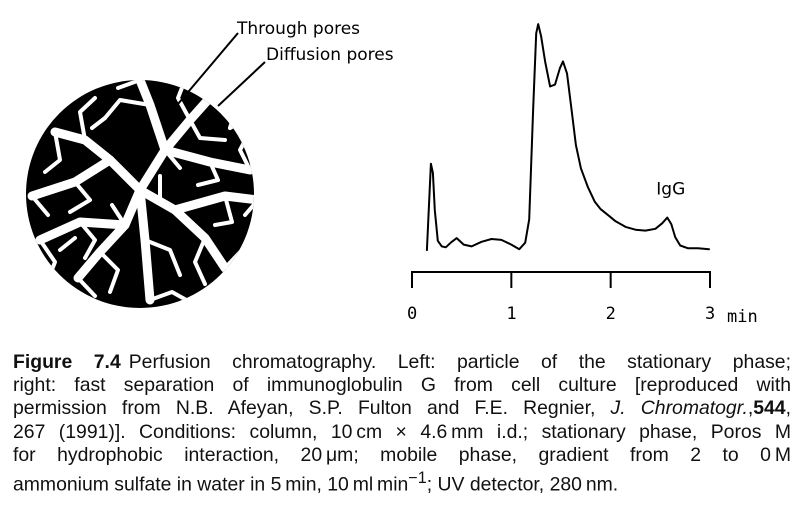 Image resolution: width=802 pixels, height=510 pixels. I want to click on diffusion-pores-label: Diffusion pores, so click(330, 55).